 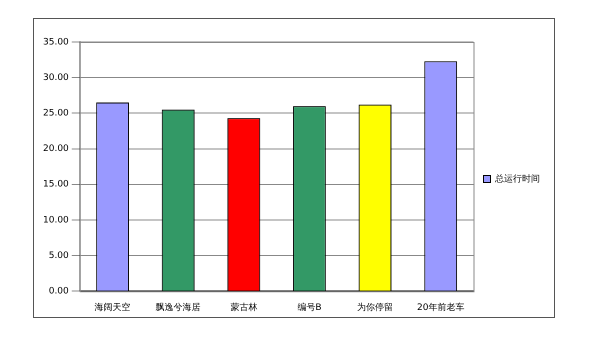 What do you see at coordinates (56, 185) in the screenshot?
I see `y-tick-label: 15.00` at bounding box center [56, 185].